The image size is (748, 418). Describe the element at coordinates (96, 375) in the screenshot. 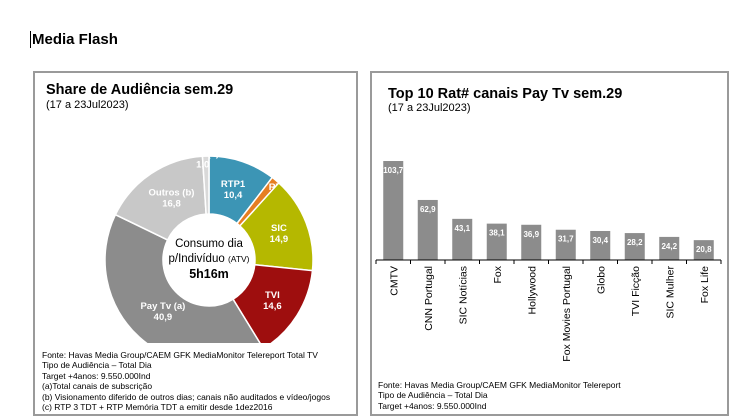

I see `share-source-line: Target +4anos: 9.550.000Ind` at that location.